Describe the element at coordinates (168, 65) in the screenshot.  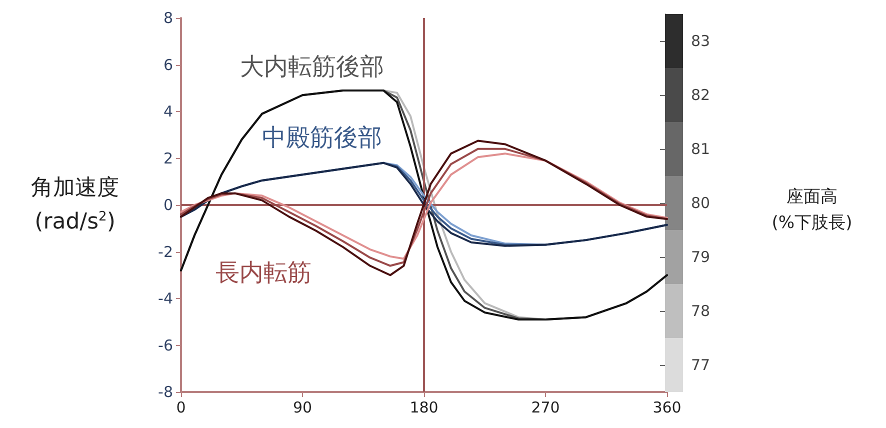
I see `y-tick-label: 6` at that location.